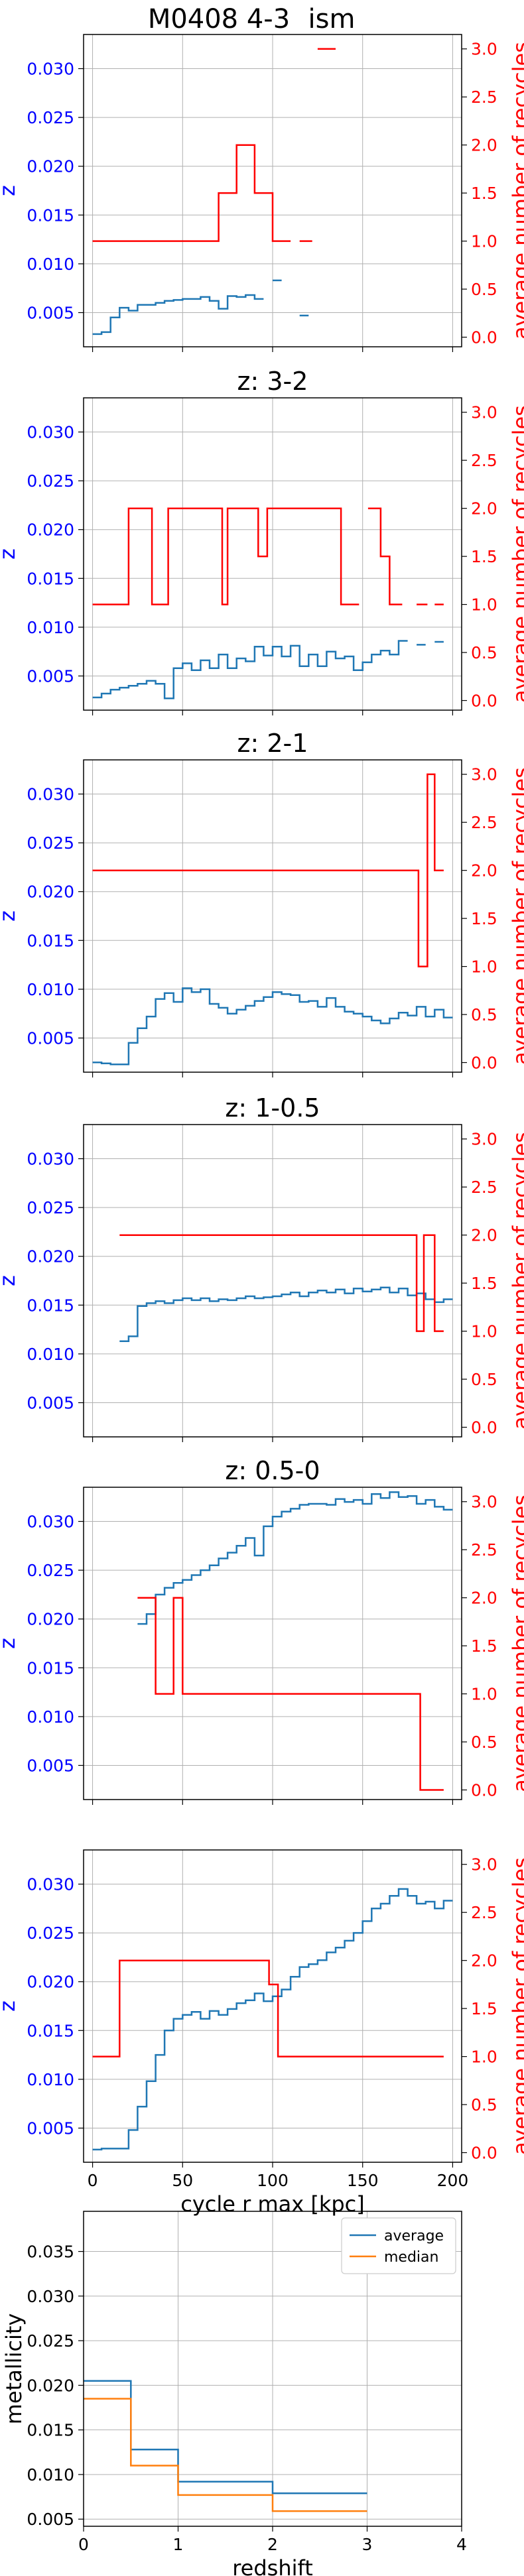 The height and width of the screenshot is (2576, 524). What do you see at coordinates (516, 554) in the screenshot?
I see `y2-axis-label: average number of recycles` at bounding box center [516, 554].